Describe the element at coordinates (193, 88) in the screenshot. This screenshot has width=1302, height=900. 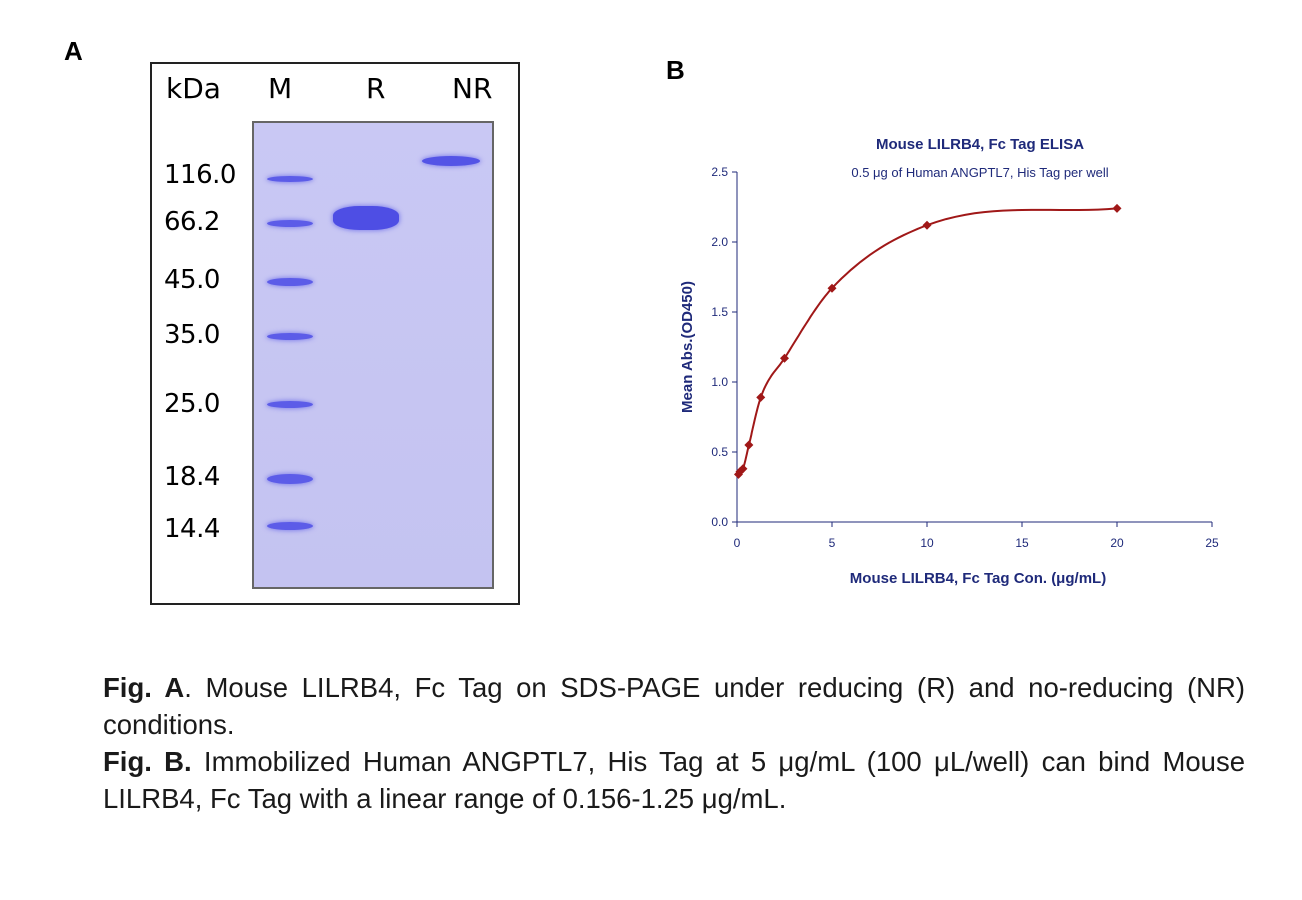
I see `kda-header: kDa` at that location.